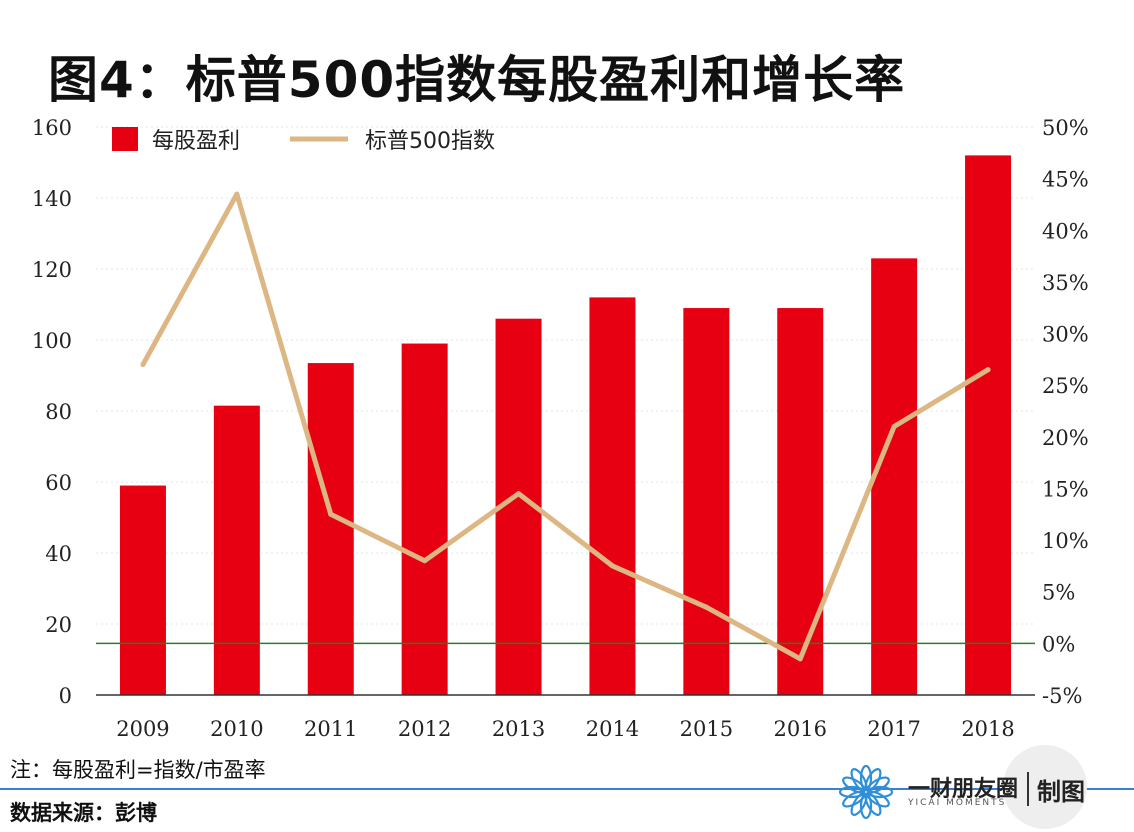 The width and height of the screenshot is (1134, 832). What do you see at coordinates (1028, 789) in the screenshot?
I see `brand-separator` at bounding box center [1028, 789].